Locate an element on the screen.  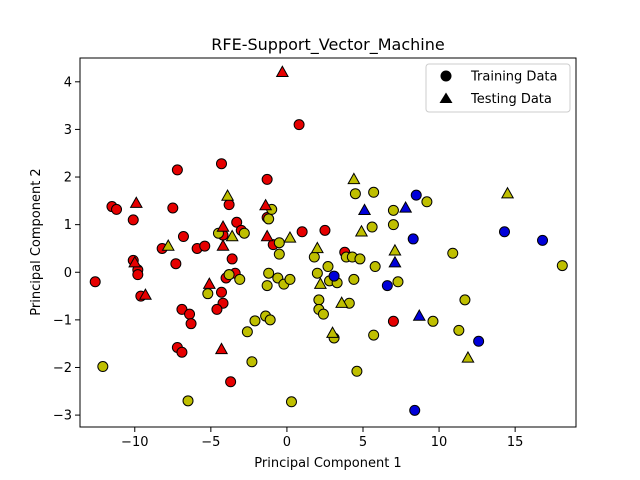
x-tick-label: −10 is located at coordinates (134, 442).